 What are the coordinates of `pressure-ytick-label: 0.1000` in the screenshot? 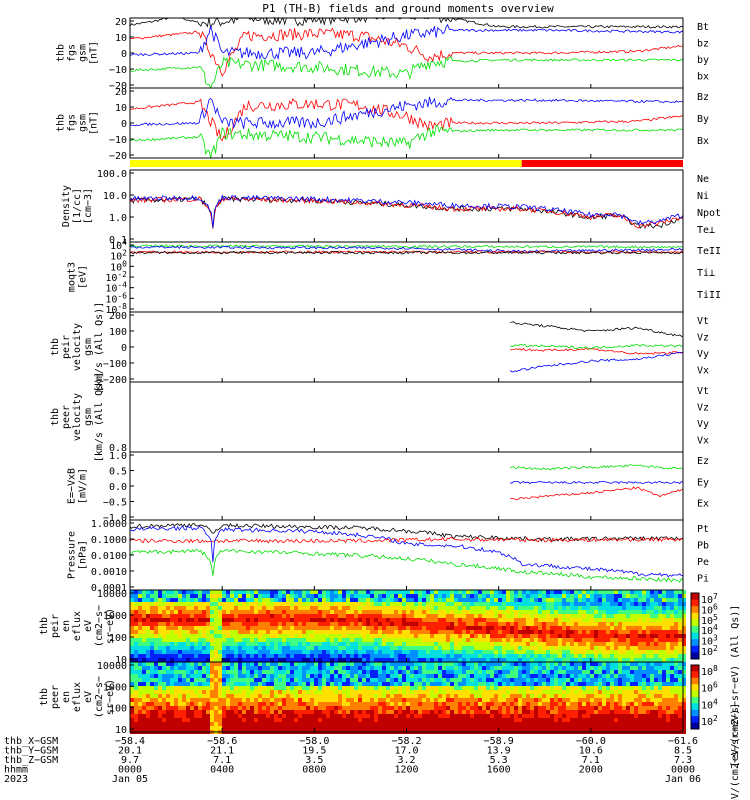 It's located at (109, 540).